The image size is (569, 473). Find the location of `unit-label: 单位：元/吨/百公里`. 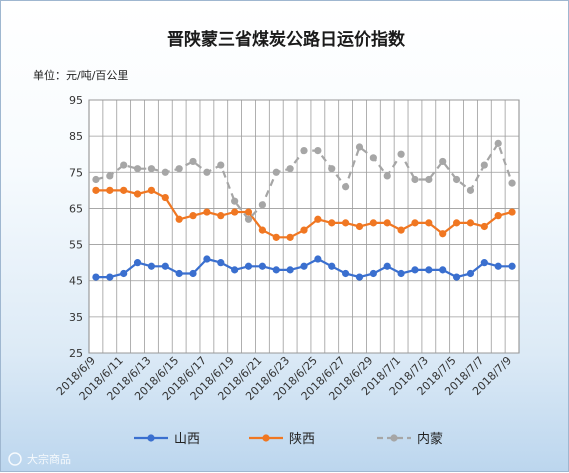

unit-label: 单位：元/吨/百公里 is located at coordinates (80, 75).